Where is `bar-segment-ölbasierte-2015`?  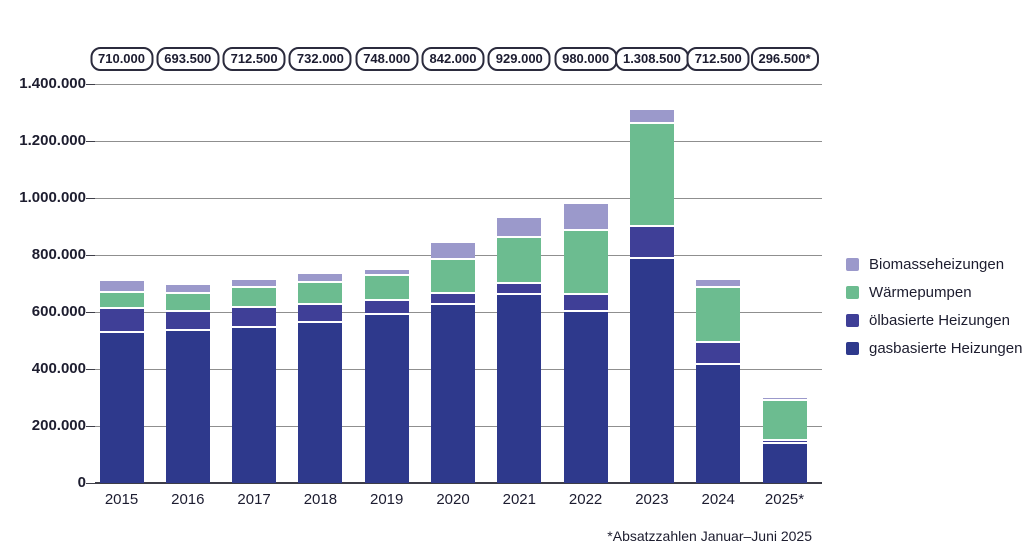 bar-segment-ölbasierte-2015 is located at coordinates (121, 320).